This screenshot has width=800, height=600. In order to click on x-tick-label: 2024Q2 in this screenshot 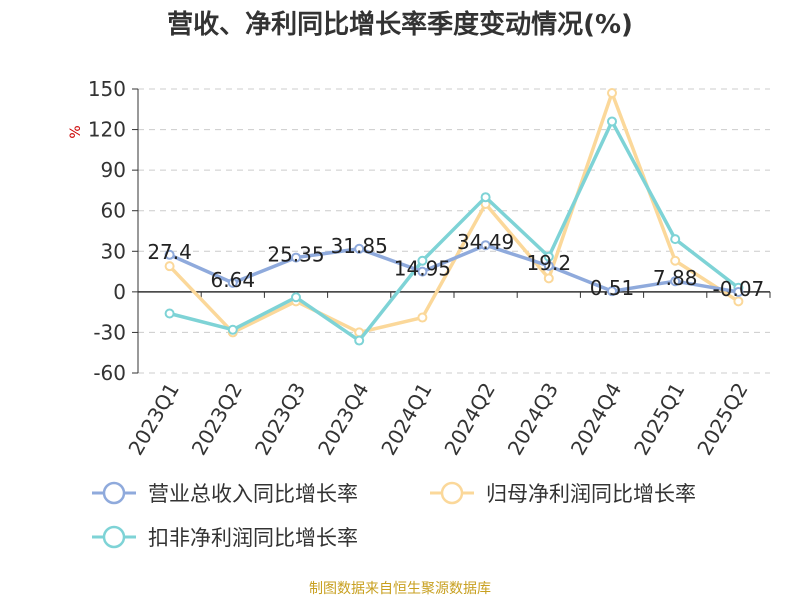, I will do `click(469, 418)`.